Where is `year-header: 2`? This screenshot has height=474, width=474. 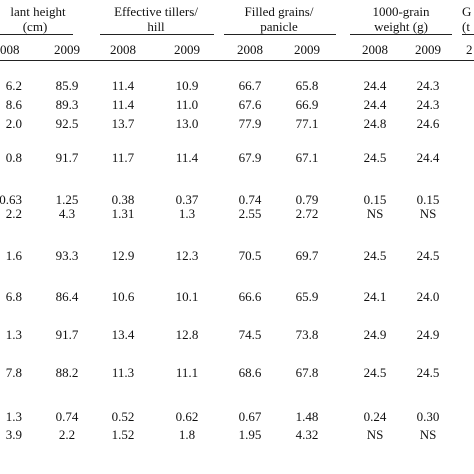
year-header: 2 is located at coordinates (469, 49).